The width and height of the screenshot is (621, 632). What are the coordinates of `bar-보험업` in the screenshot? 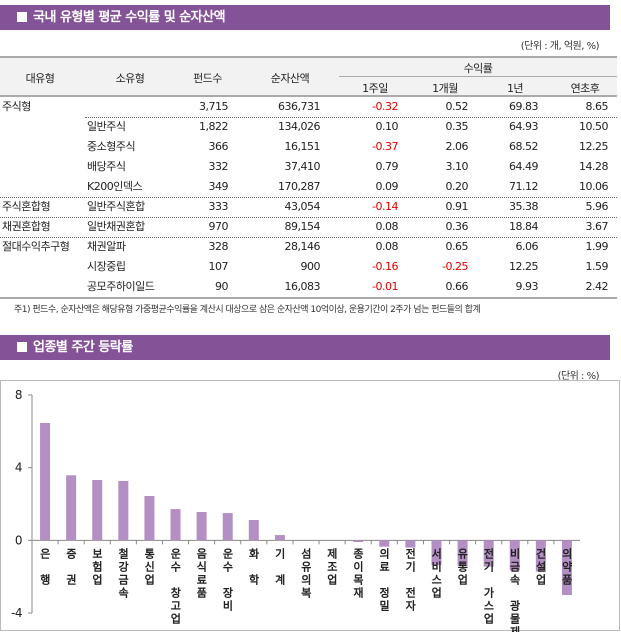 It's located at (97, 510).